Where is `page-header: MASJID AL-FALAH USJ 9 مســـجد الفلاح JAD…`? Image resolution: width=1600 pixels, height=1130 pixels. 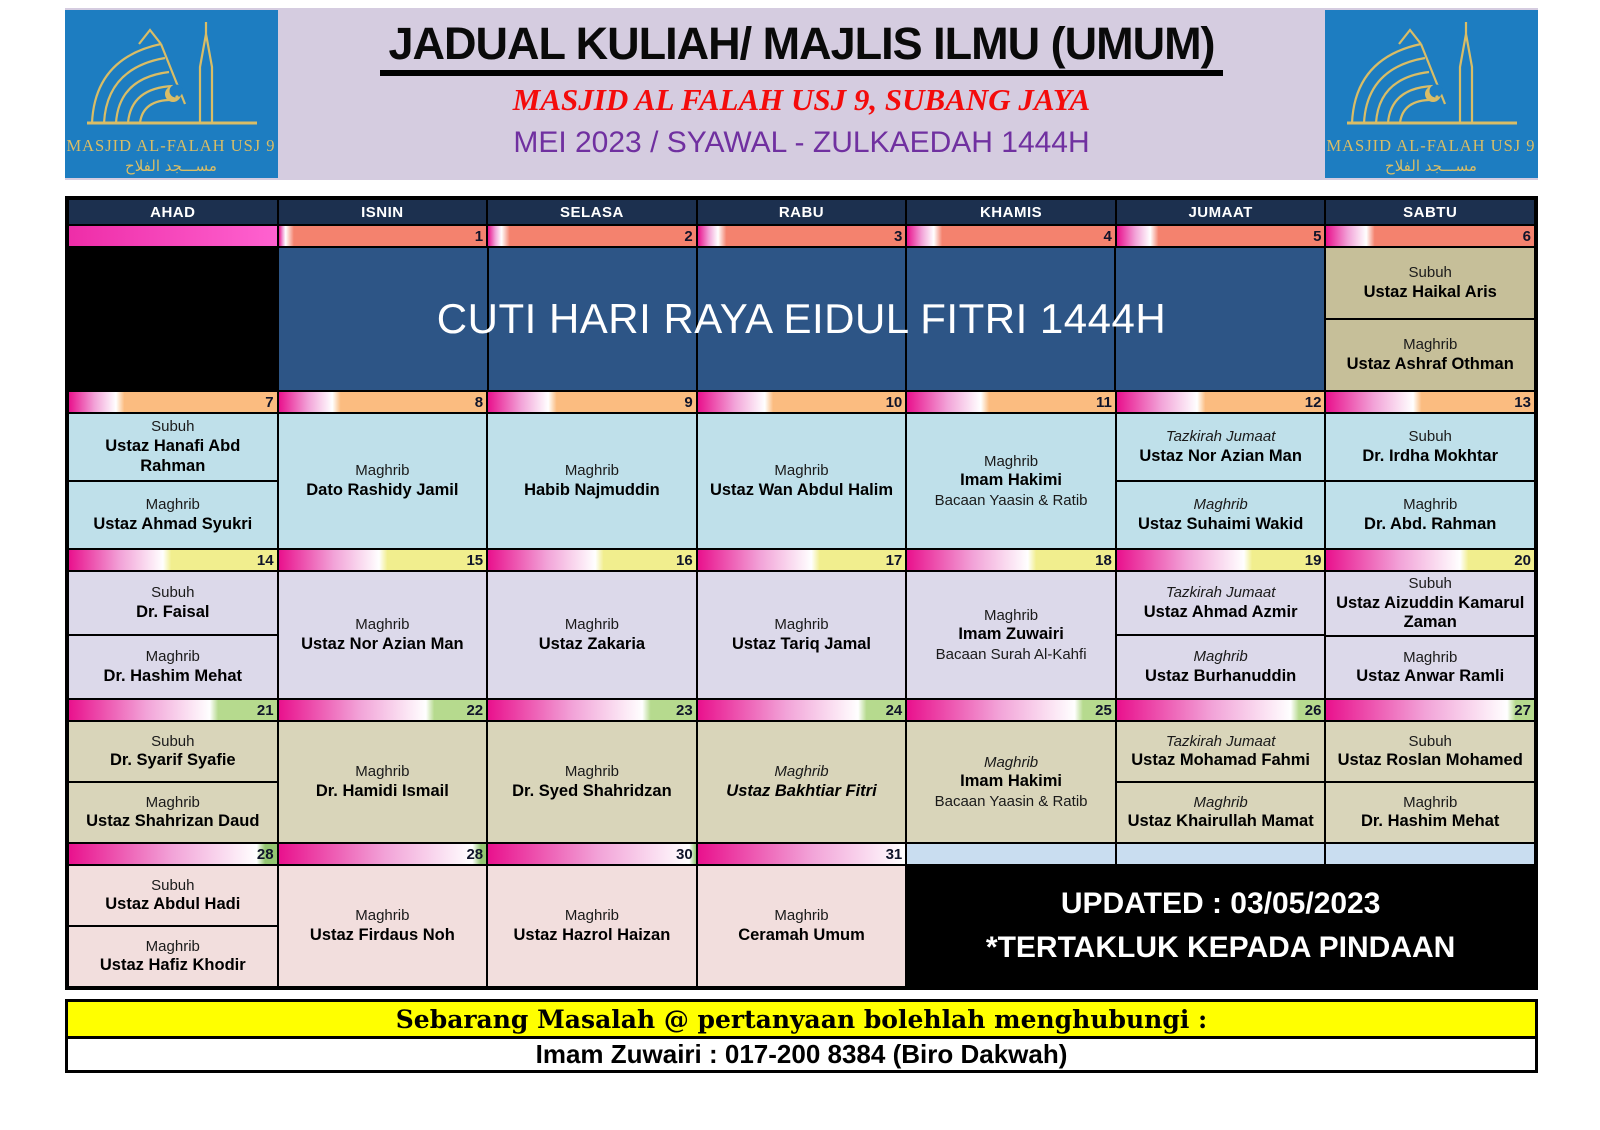
page-header: MASJID AL-FALAH USJ 9 مســـجد الفلاح JAD… is located at coordinates (801, 94).